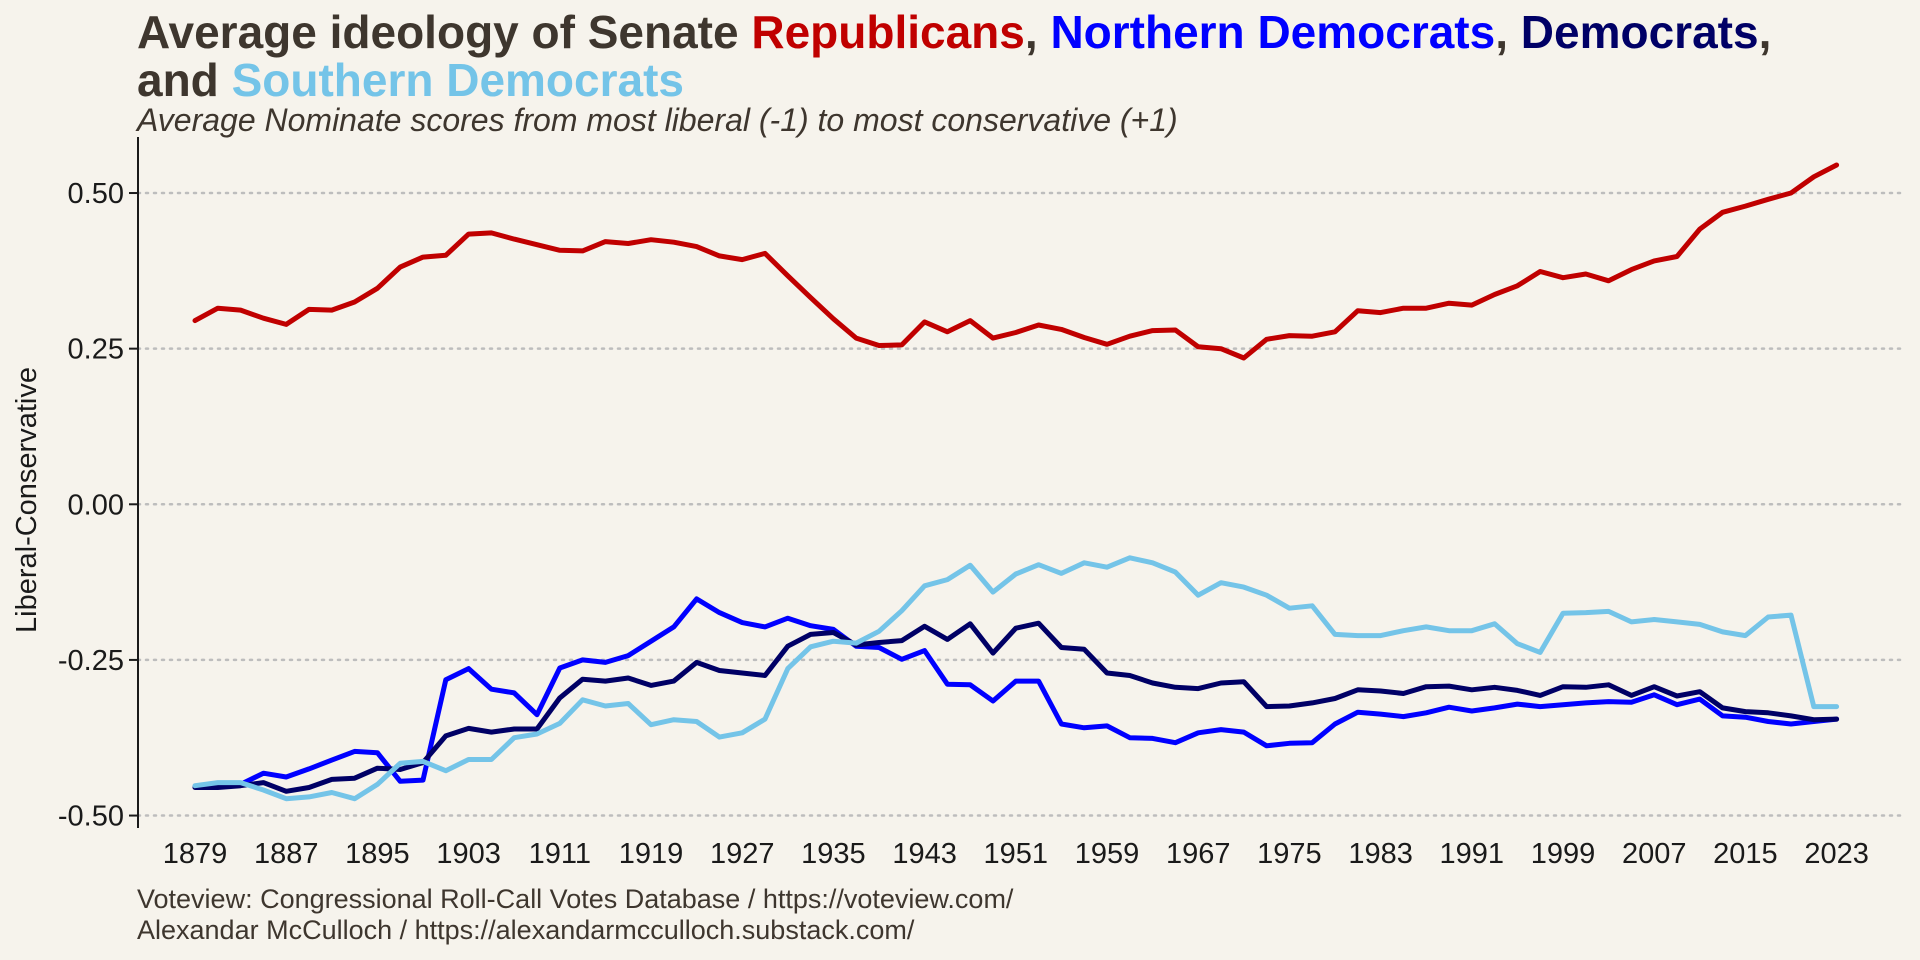  I want to click on x-tick-label: 1967, so click(1198, 854).